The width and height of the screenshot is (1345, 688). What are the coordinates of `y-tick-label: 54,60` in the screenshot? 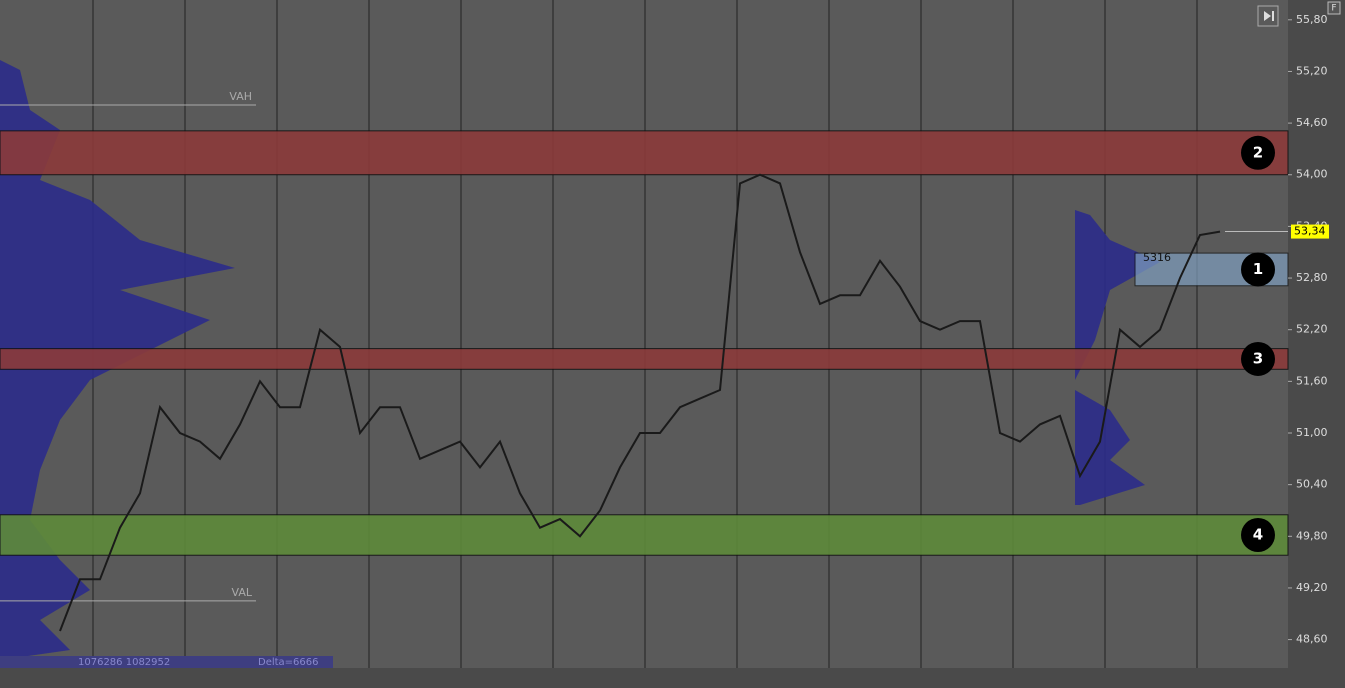 It's located at (1312, 122).